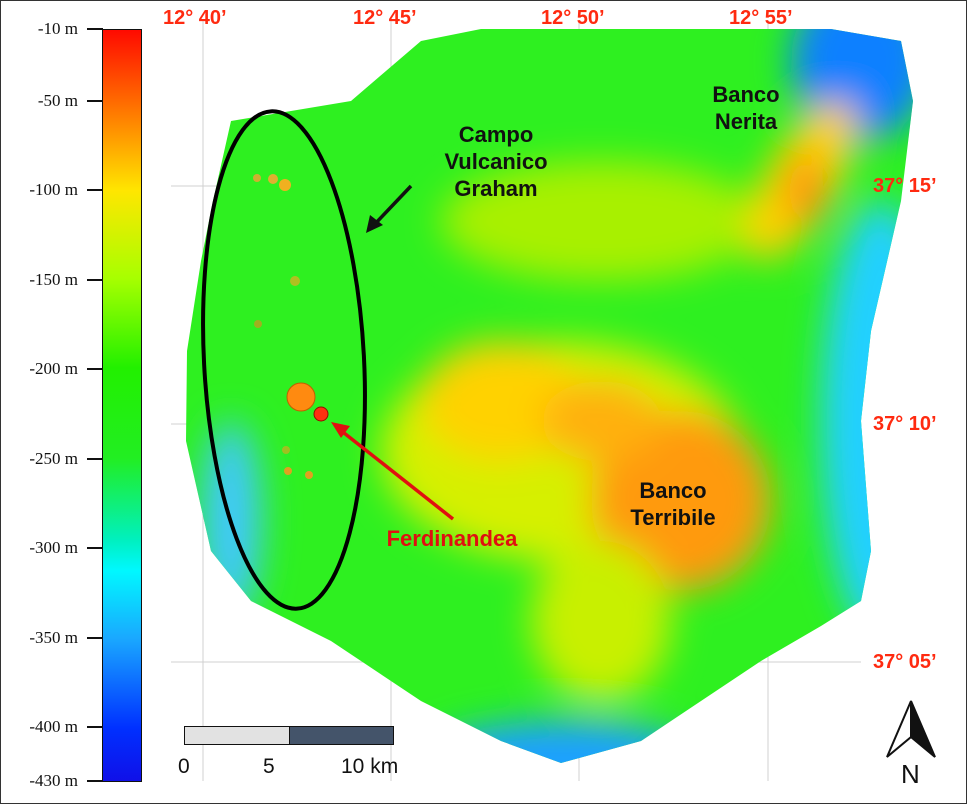  What do you see at coordinates (53, 189) in the screenshot?
I see `colorbar-label: -100 m` at bounding box center [53, 189].